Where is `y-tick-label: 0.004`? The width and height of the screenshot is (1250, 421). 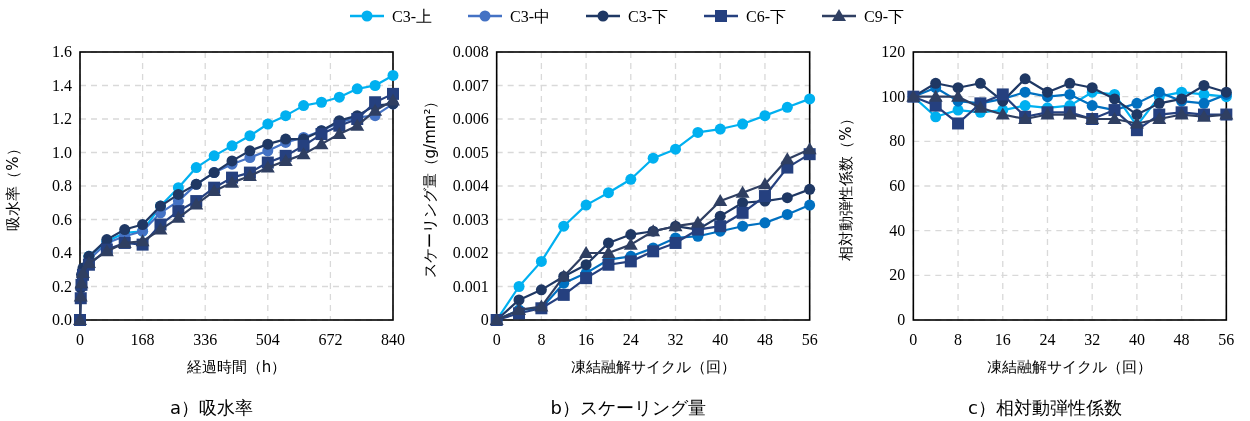
y-tick-label: 0.004 is located at coordinates (470, 185).